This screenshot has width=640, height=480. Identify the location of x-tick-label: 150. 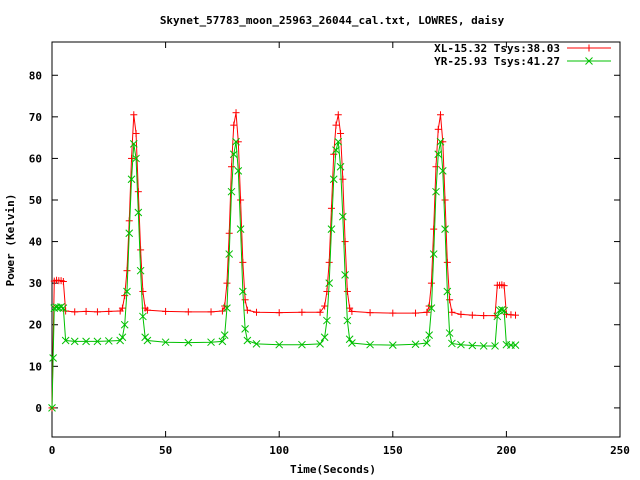
(393, 450).